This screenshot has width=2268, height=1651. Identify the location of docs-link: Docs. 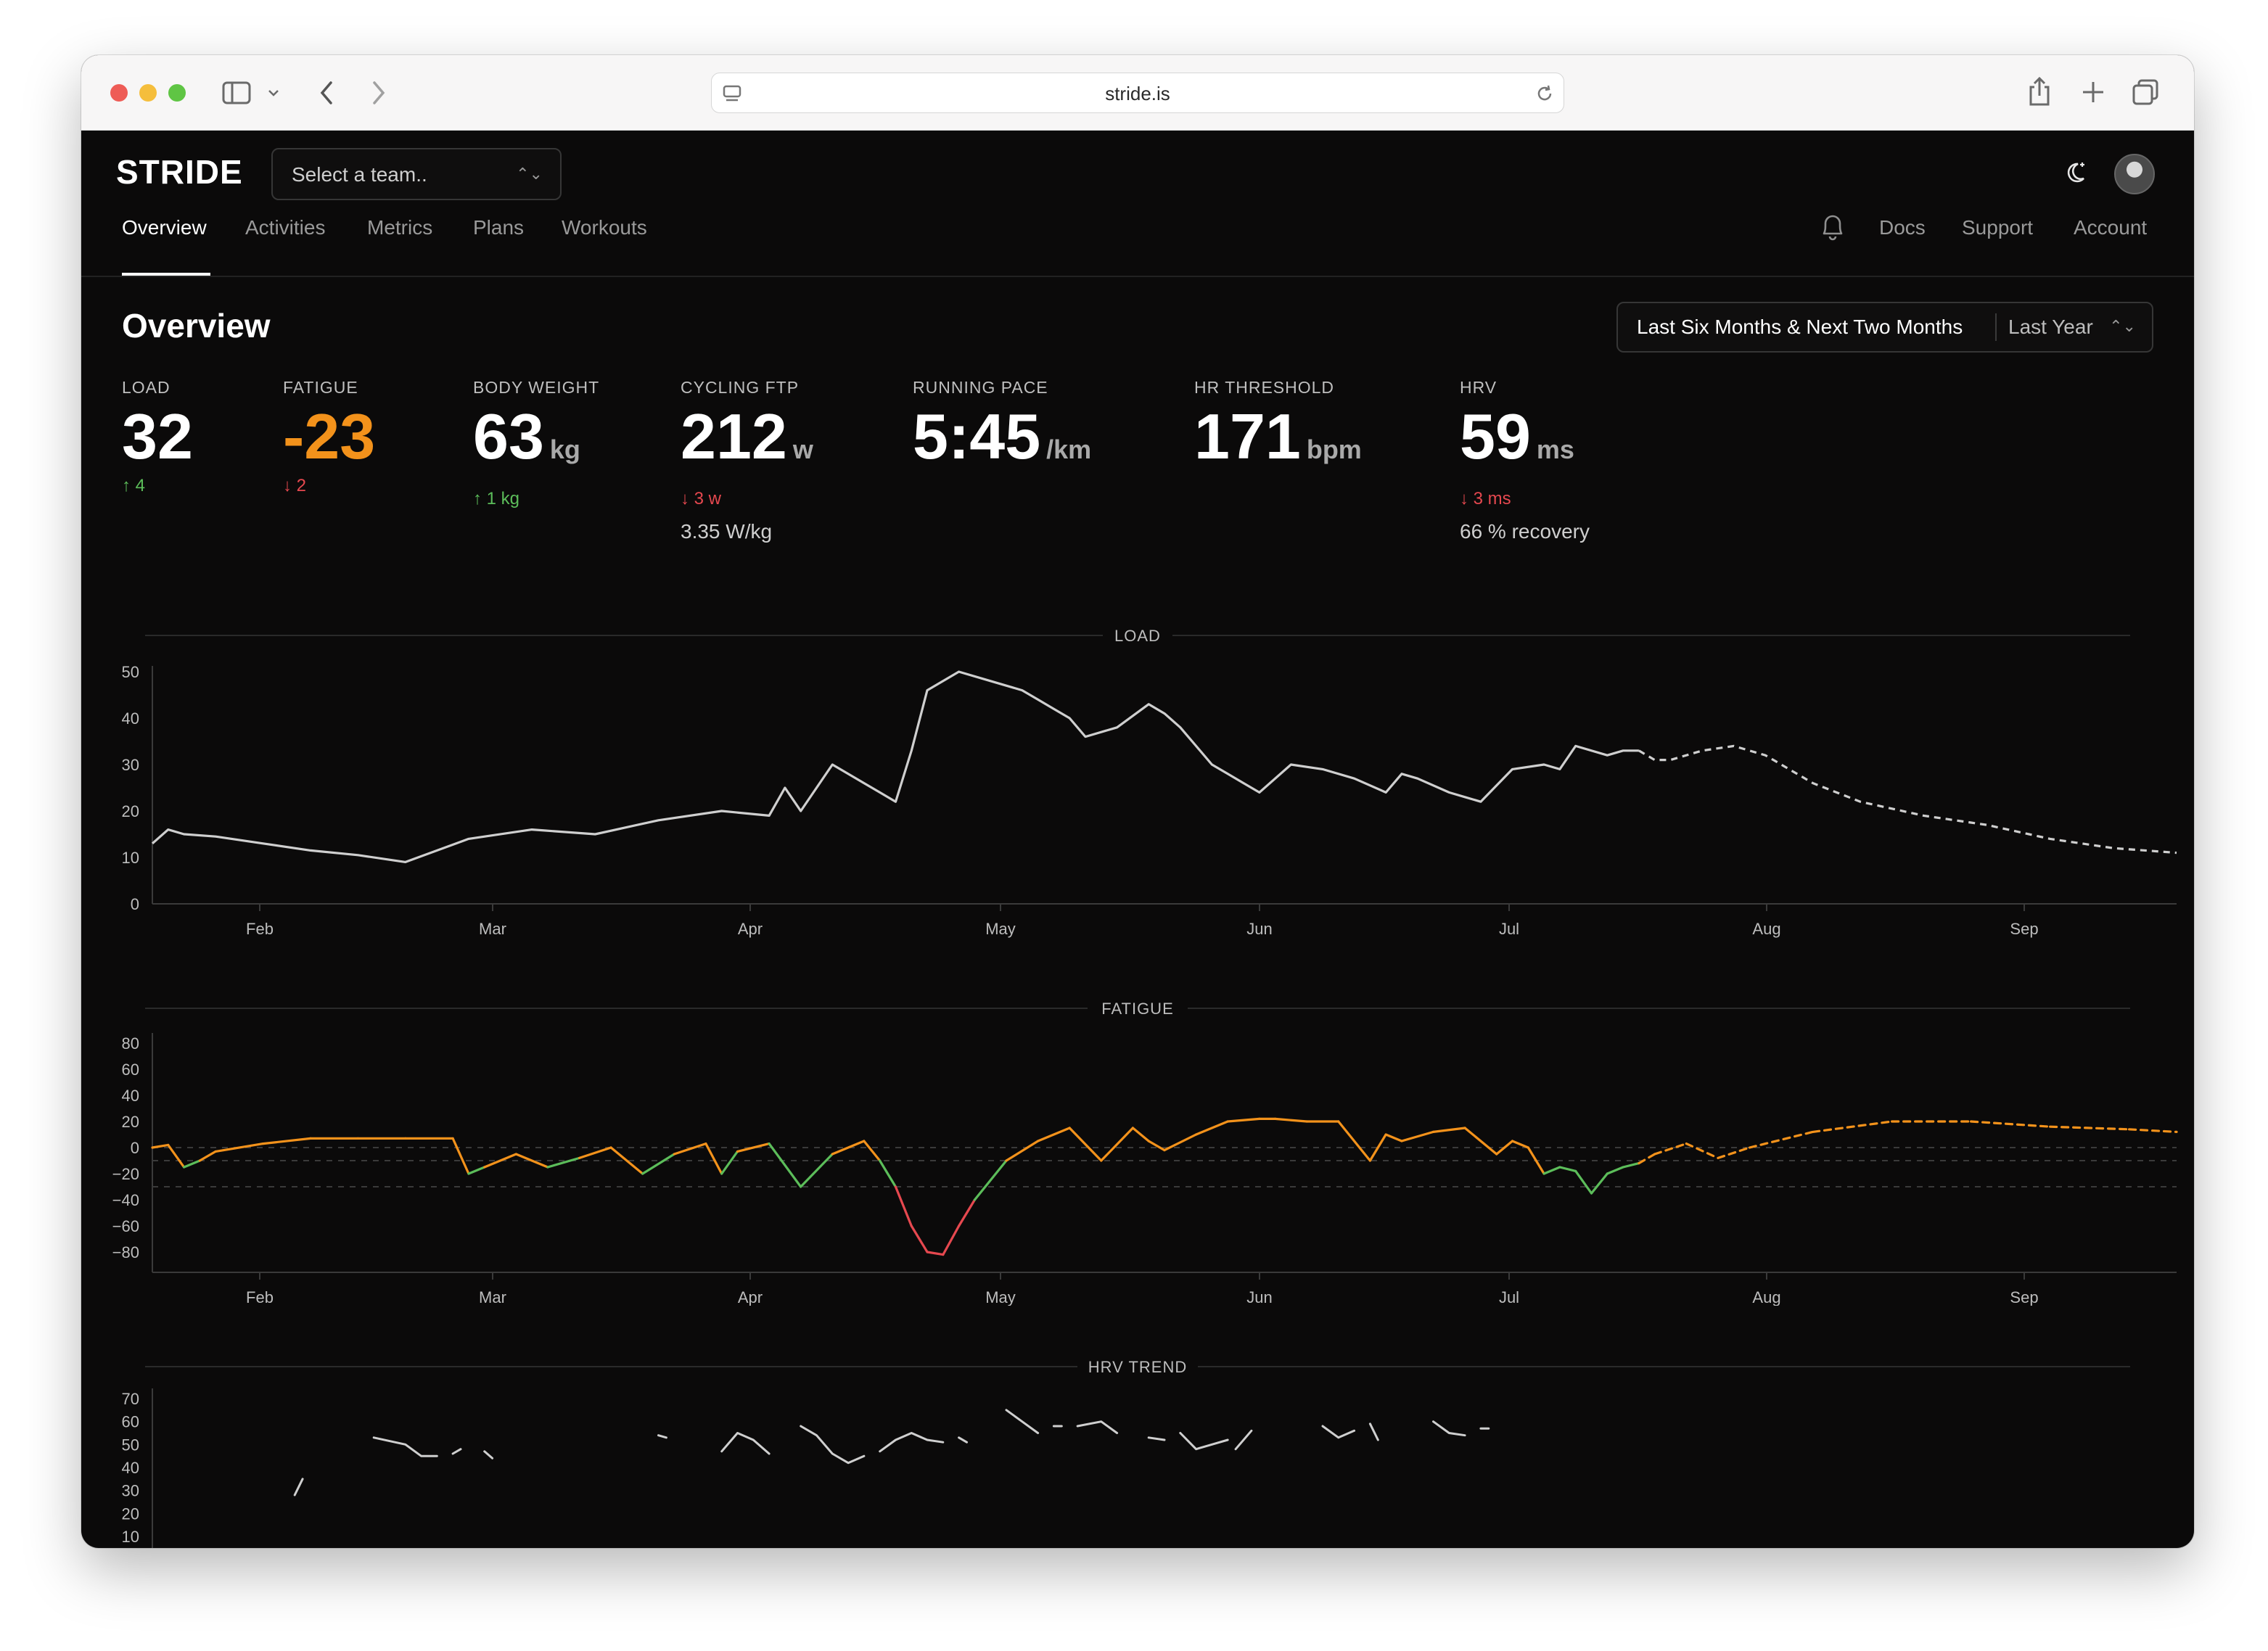
(1903, 227).